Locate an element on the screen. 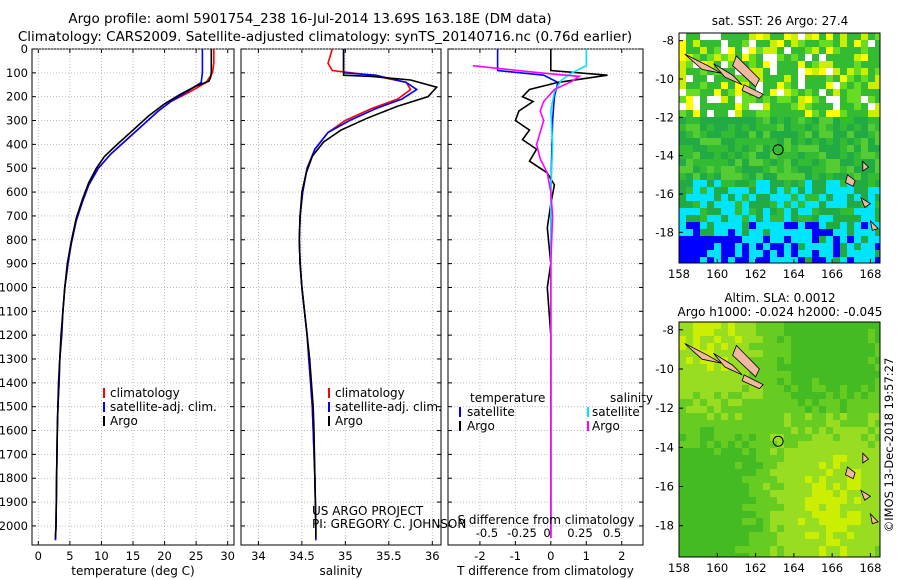  series-salinity-satellite is located at coordinates (568, 293).